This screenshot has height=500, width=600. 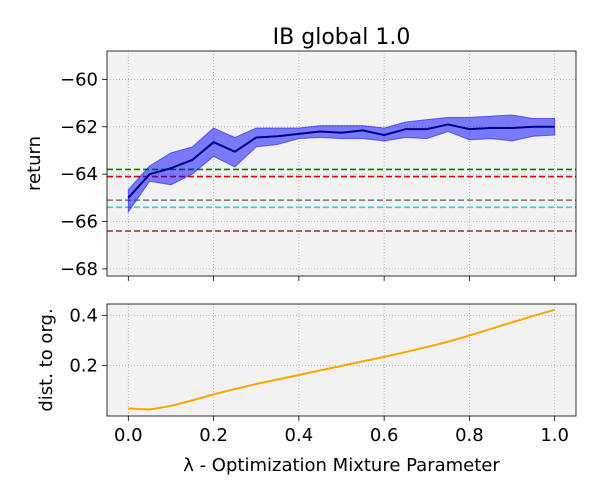 I want to click on reference-lines, so click(x=341, y=200).